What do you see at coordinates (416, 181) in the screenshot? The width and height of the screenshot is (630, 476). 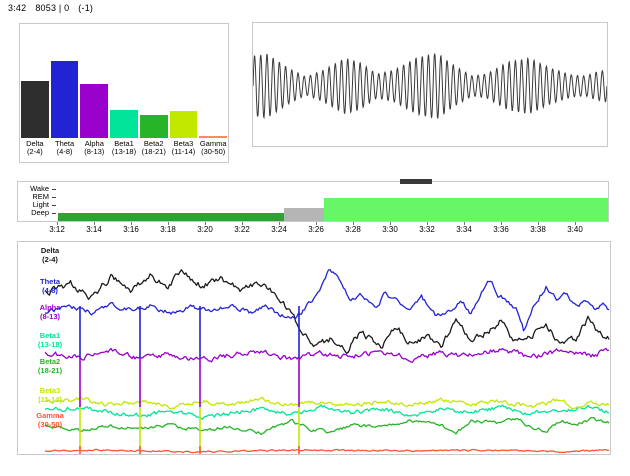 I see `current-window-marker` at bounding box center [416, 181].